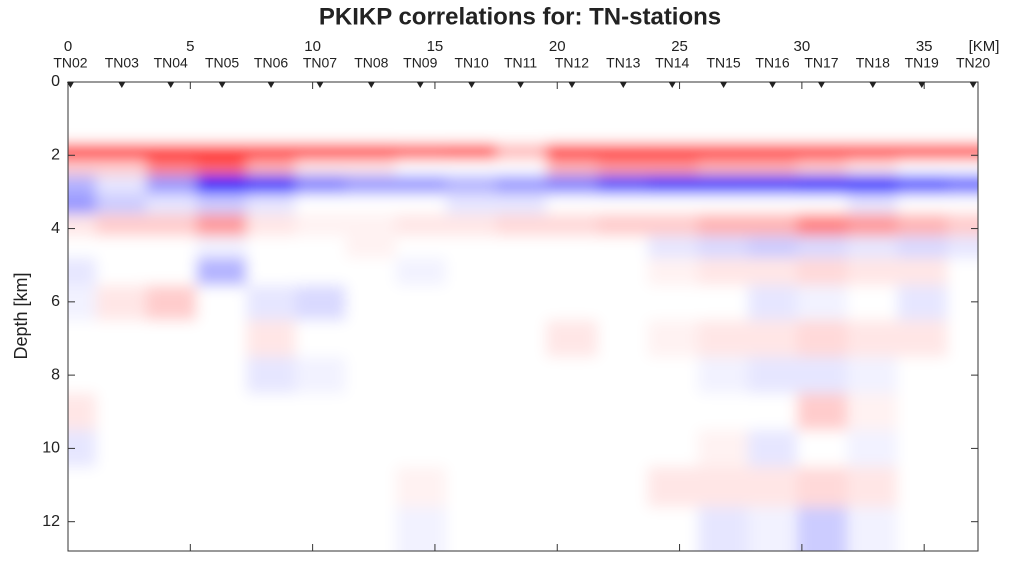 The image size is (1011, 562). I want to click on chart-title: PKIKP correlations for: TN-stations, so click(520, 16).